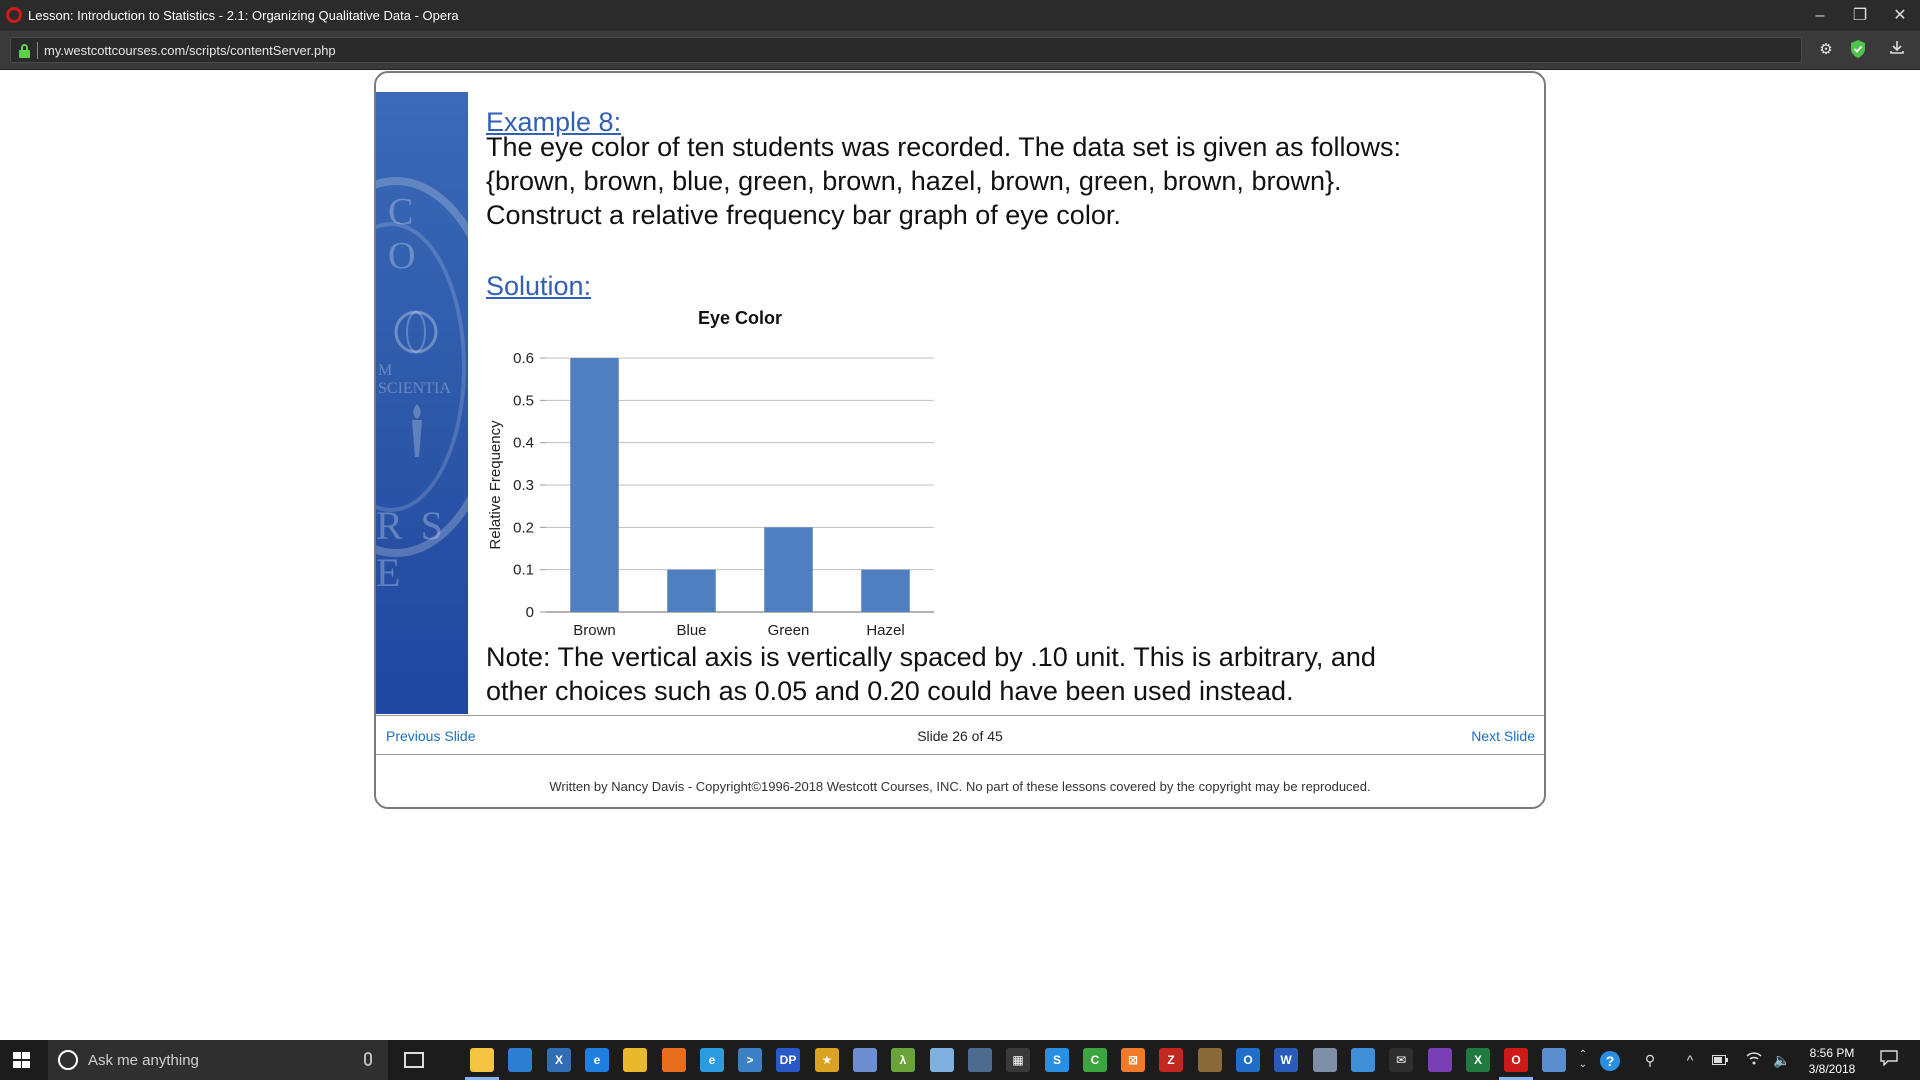 The image size is (1920, 1080). I want to click on mail-icon: ✉, so click(1401, 1060).